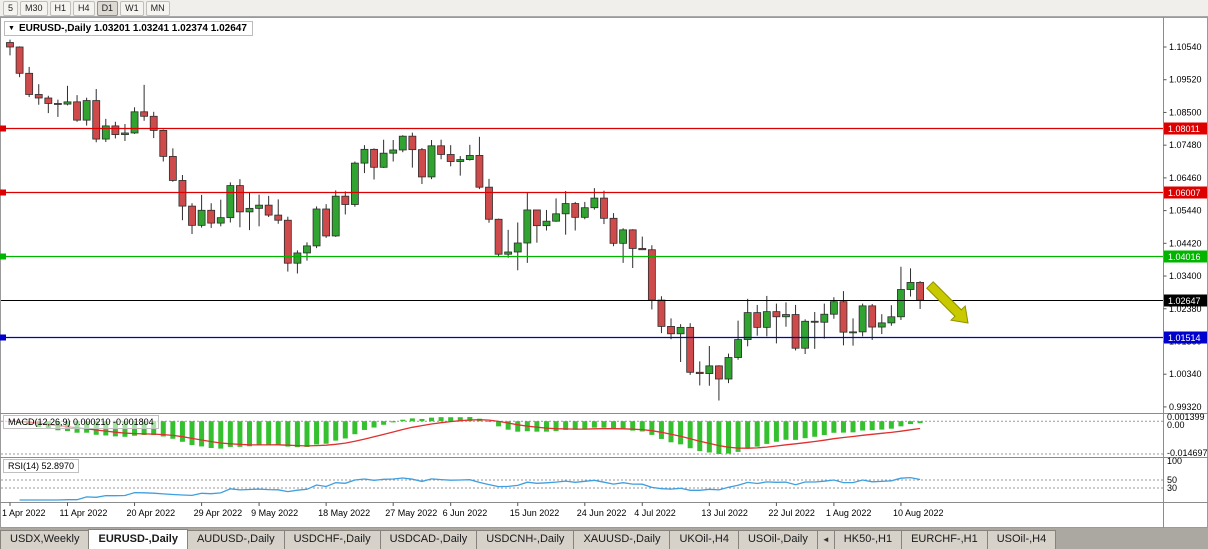 The image size is (1208, 549). I want to click on svg-text: 4 Jul 2022, so click(655, 513).